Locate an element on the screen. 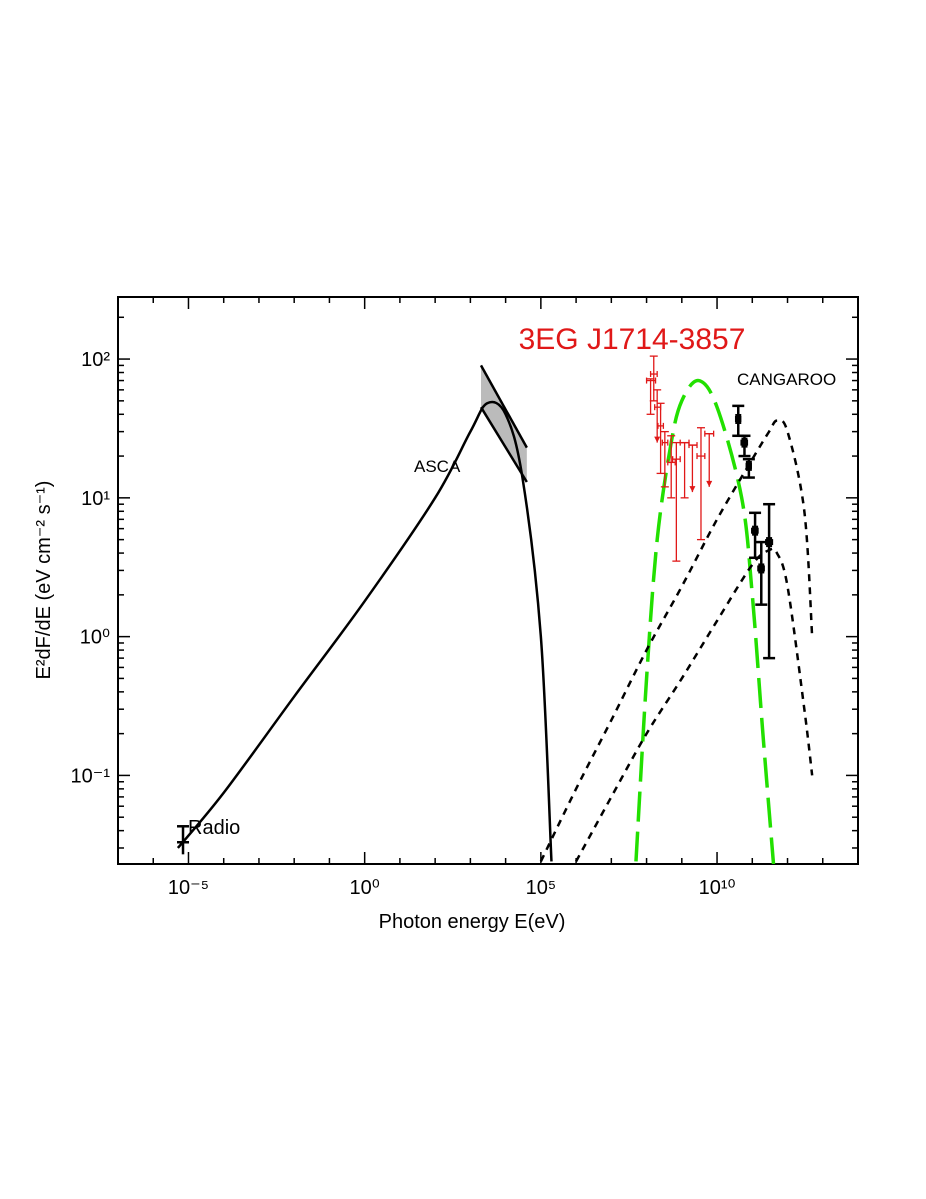 The image size is (926, 1199). series-line-long-dash-green is located at coordinates (705, 621).